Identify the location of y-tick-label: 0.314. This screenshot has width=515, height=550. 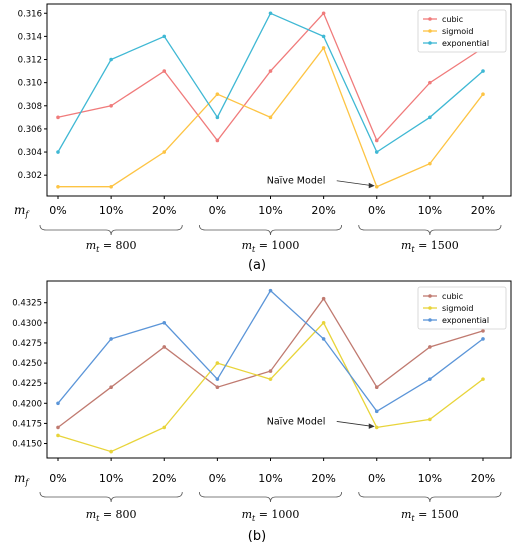
(30, 37).